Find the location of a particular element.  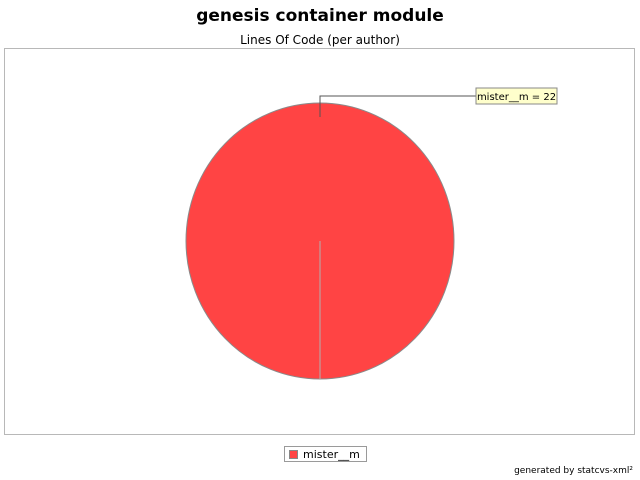

footer-credit: generated by statcvs-xml² is located at coordinates (573, 471).